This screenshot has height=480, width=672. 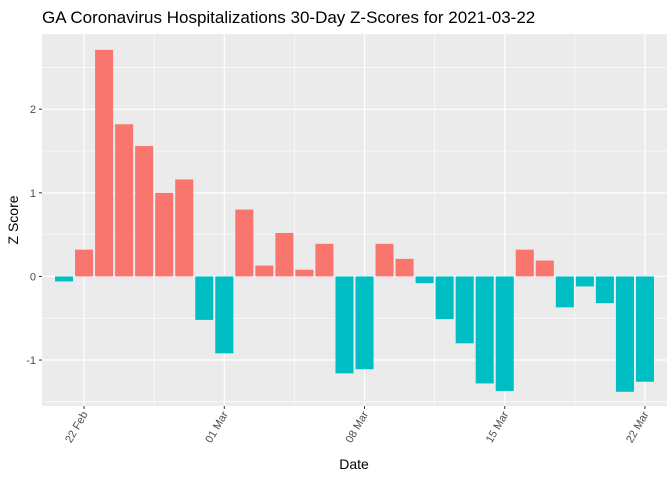 What do you see at coordinates (33, 194) in the screenshot?
I see `y-tick-label: 1` at bounding box center [33, 194].